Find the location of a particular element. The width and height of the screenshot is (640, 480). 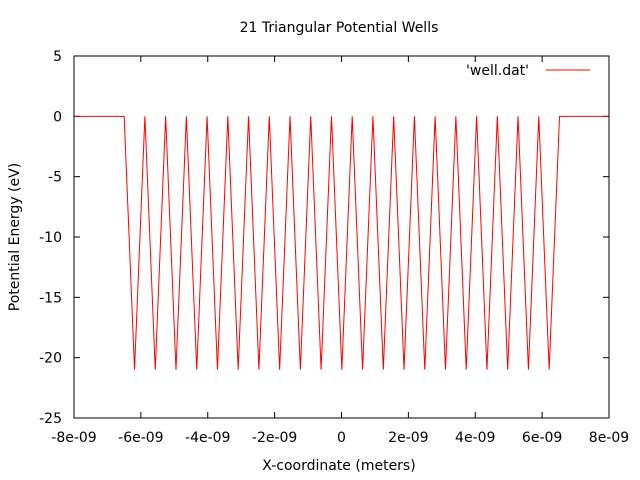

x-tick-label: -4e-09 is located at coordinates (207, 438).